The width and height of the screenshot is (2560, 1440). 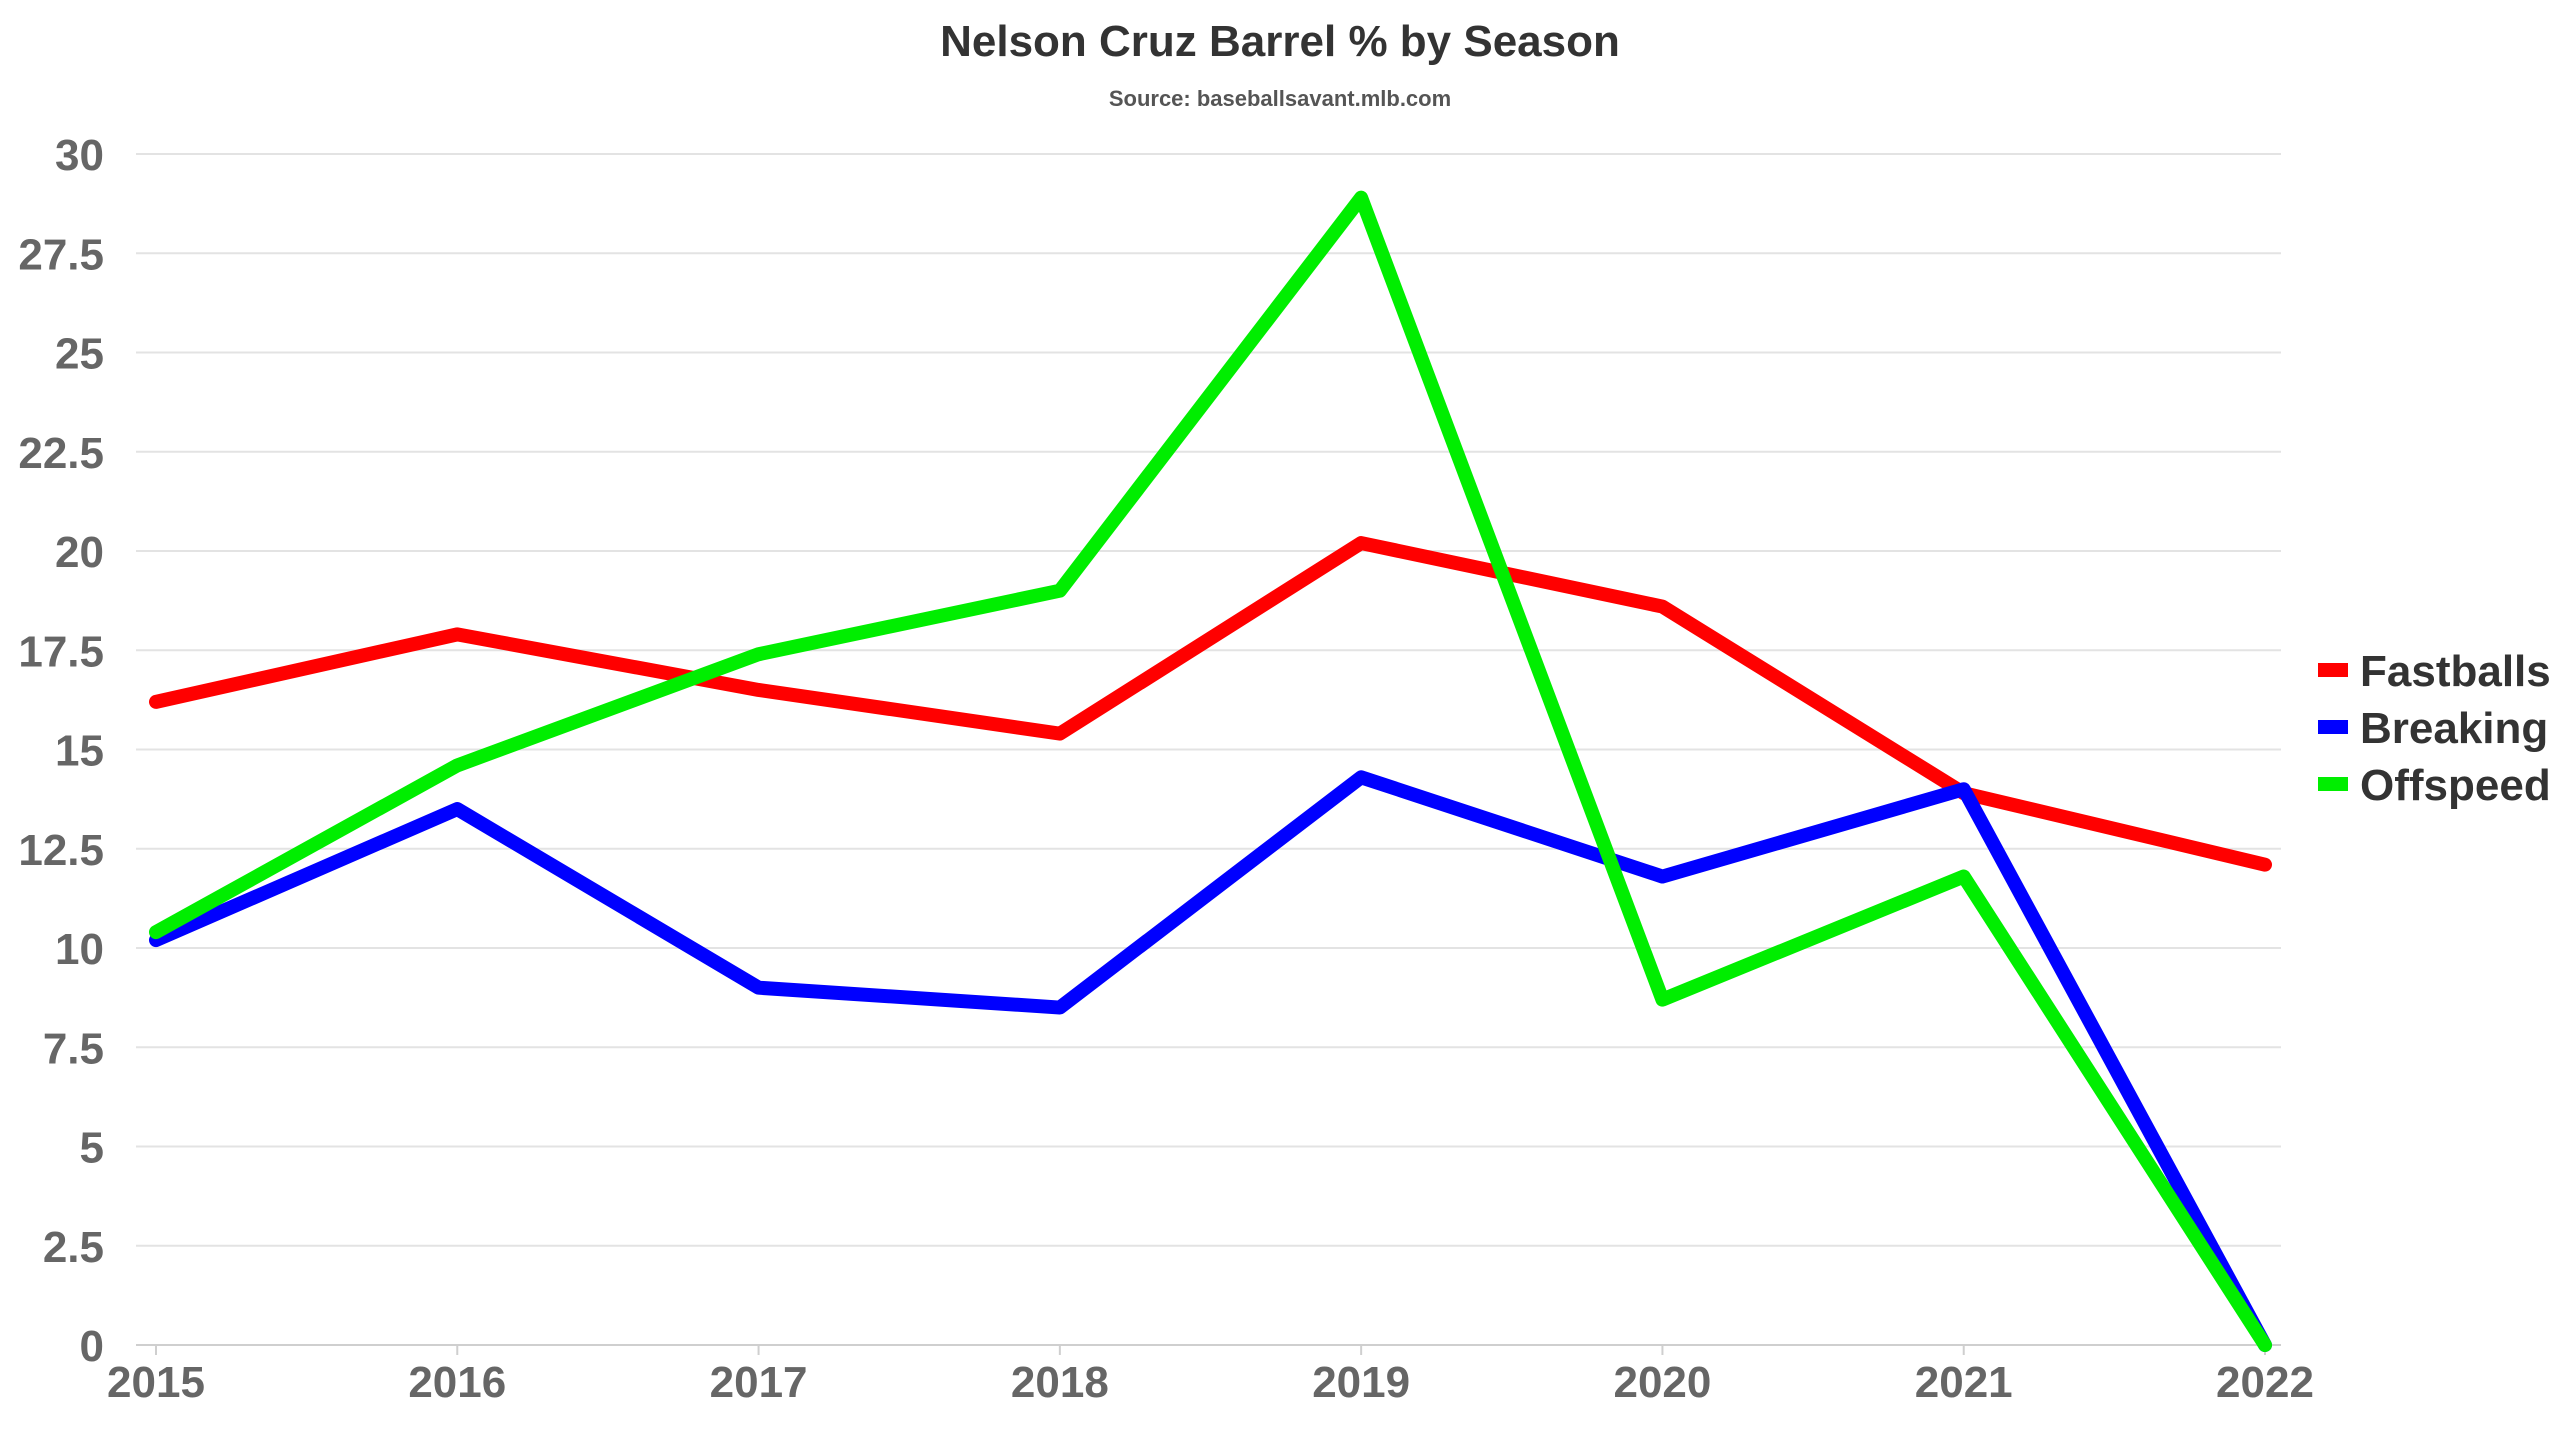 I want to click on y-tick-label: 20, so click(x=79, y=552).